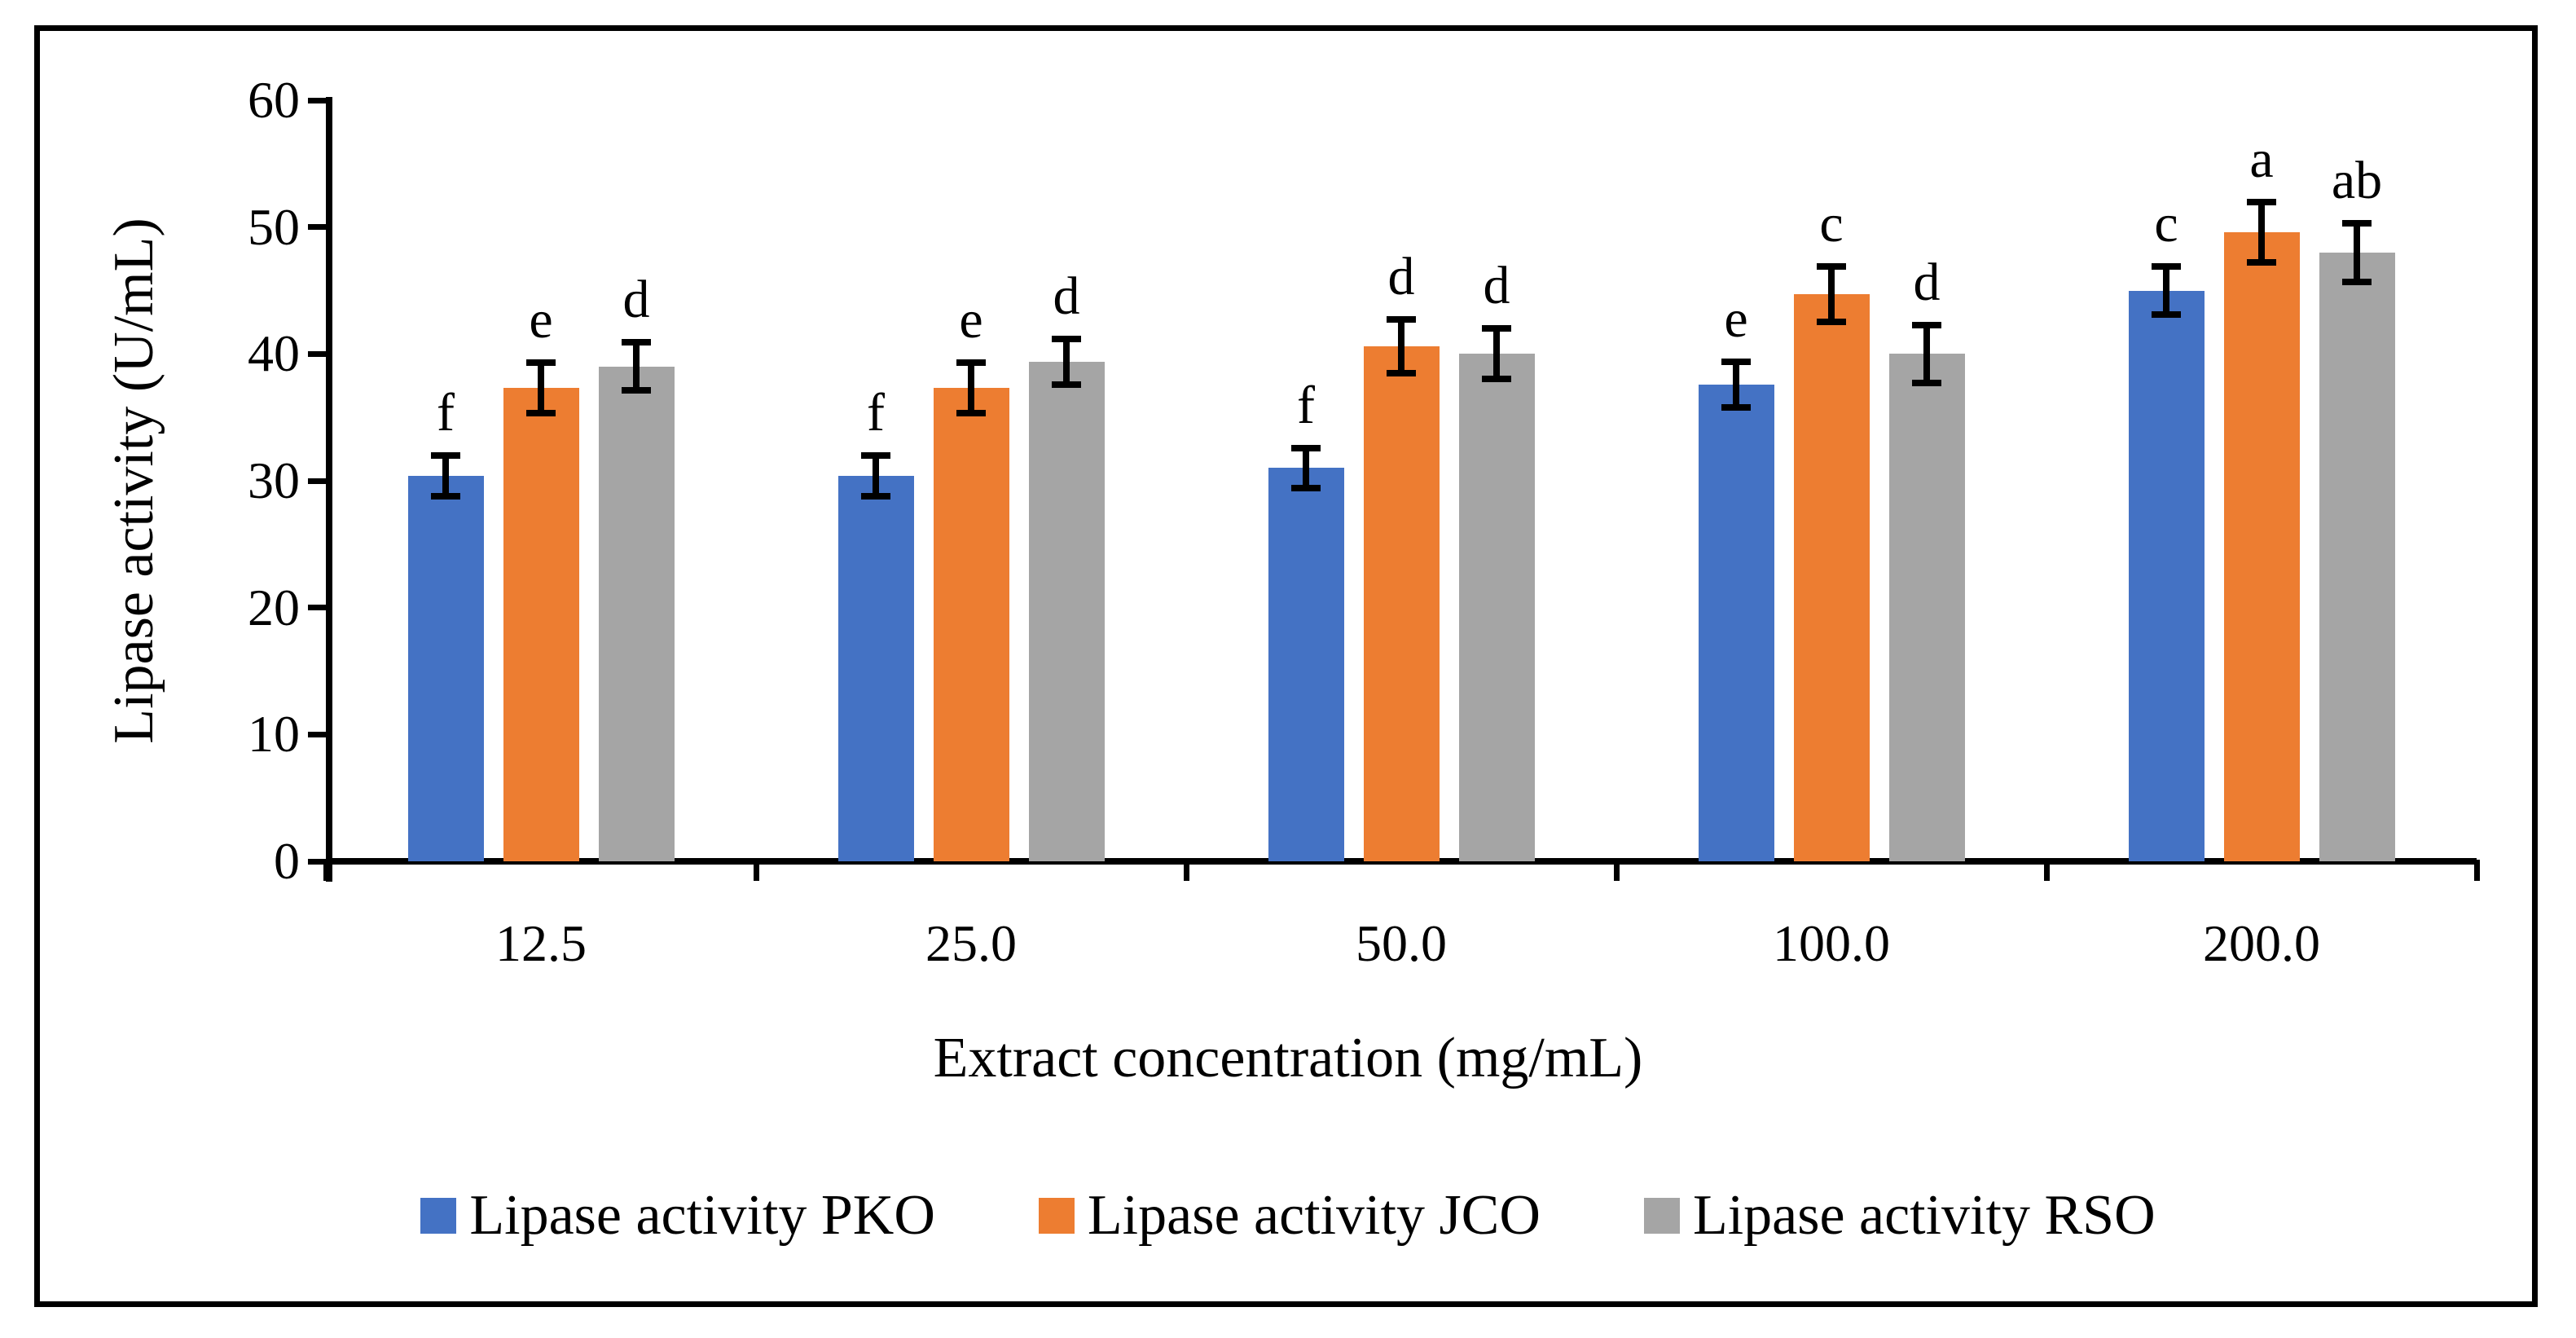 The height and width of the screenshot is (1338, 2576). Describe the element at coordinates (2261, 159) in the screenshot. I see `sig-letter: a` at that location.